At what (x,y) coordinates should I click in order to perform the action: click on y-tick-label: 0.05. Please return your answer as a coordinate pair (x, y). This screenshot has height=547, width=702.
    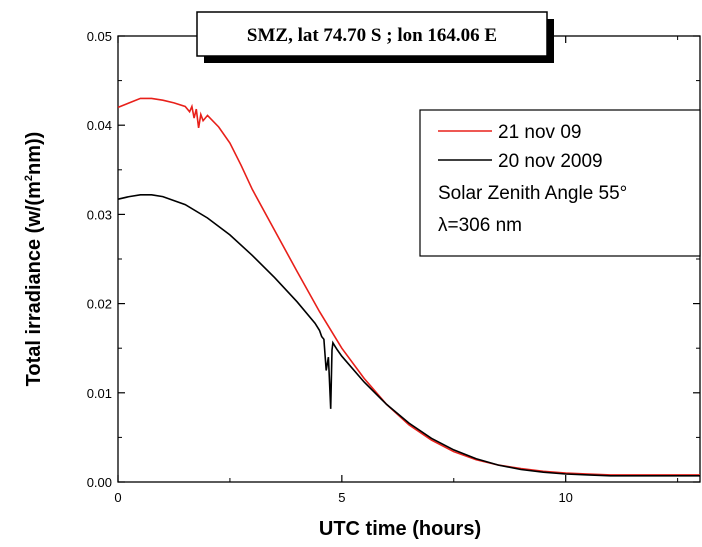
    Looking at the image, I should click on (99, 36).